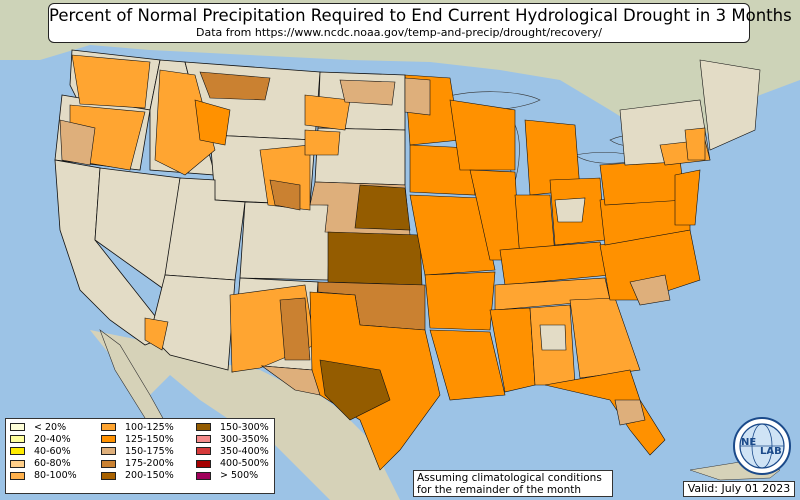 The image size is (800, 500). Describe the element at coordinates (55, 476) in the screenshot. I see `legend-label: 80-100%` at that location.